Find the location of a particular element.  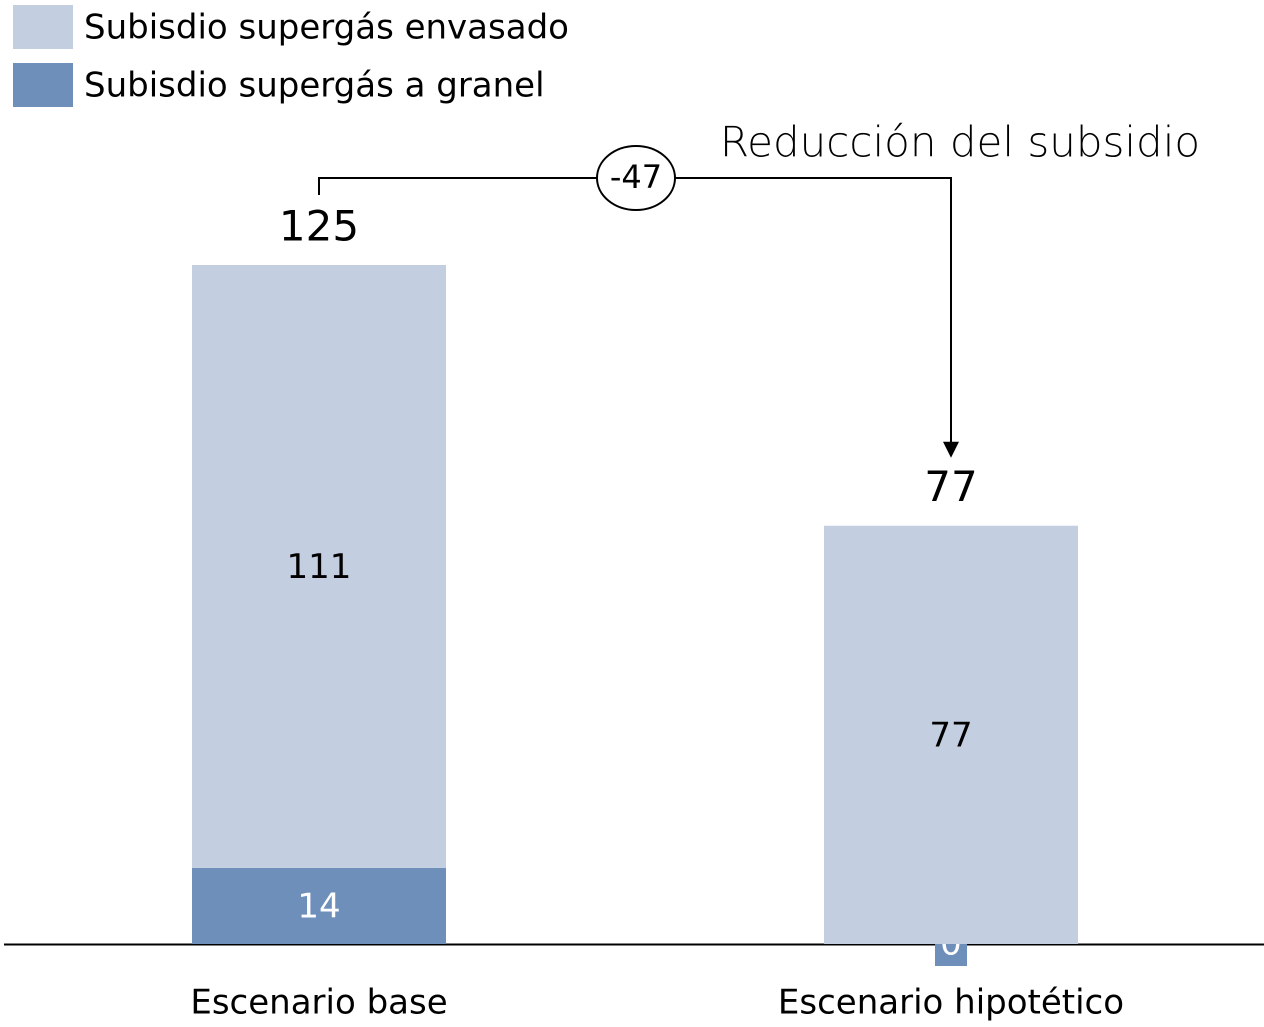

annotation: Reducción del subsidio is located at coordinates (960, 142).